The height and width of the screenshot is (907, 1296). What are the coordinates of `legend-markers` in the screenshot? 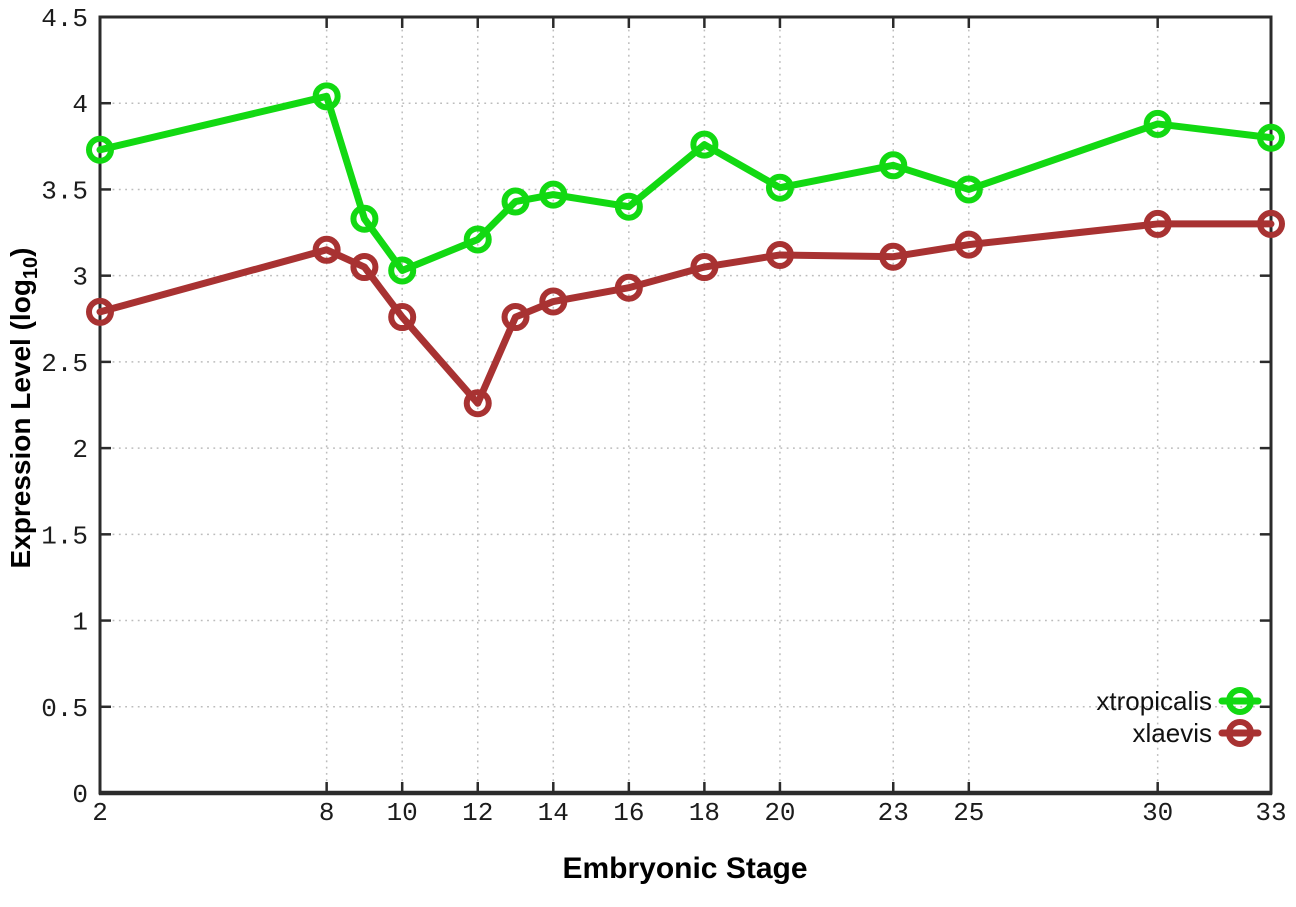 It's located at (1240, 717).